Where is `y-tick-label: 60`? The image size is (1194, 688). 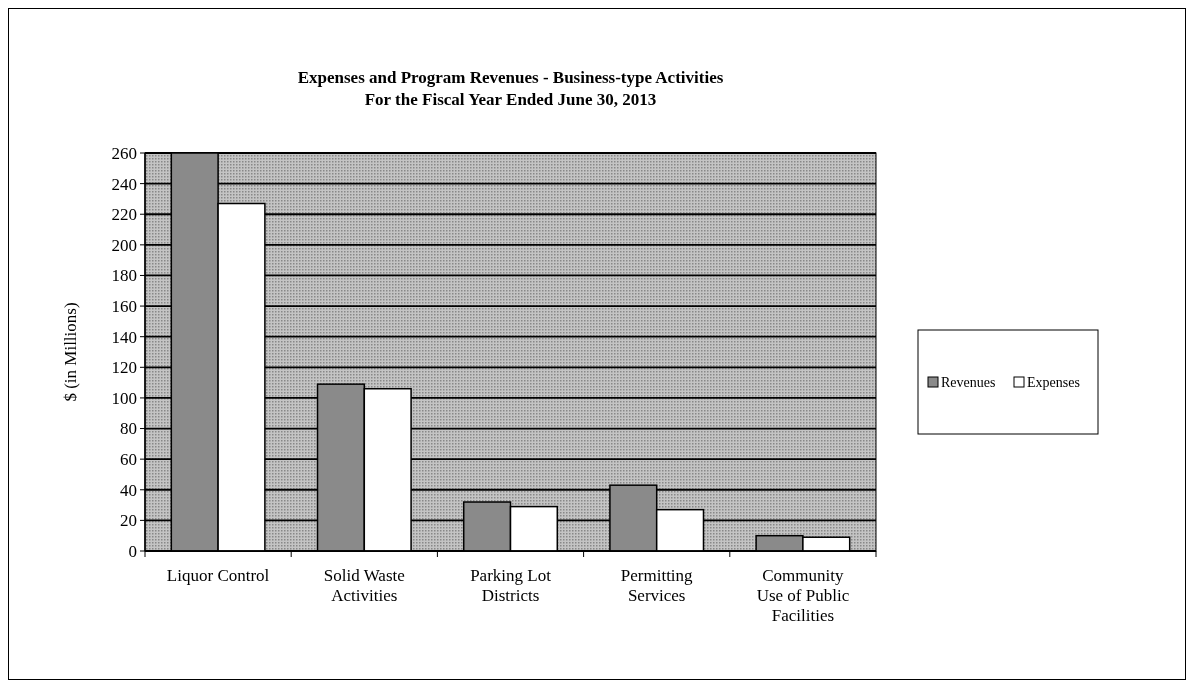
y-tick-label: 60 is located at coordinates (128, 460).